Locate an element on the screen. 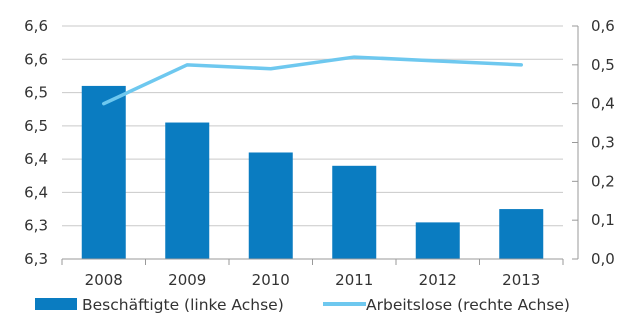 The width and height of the screenshot is (634, 320). right-tick-label: 0,1 is located at coordinates (603, 220).